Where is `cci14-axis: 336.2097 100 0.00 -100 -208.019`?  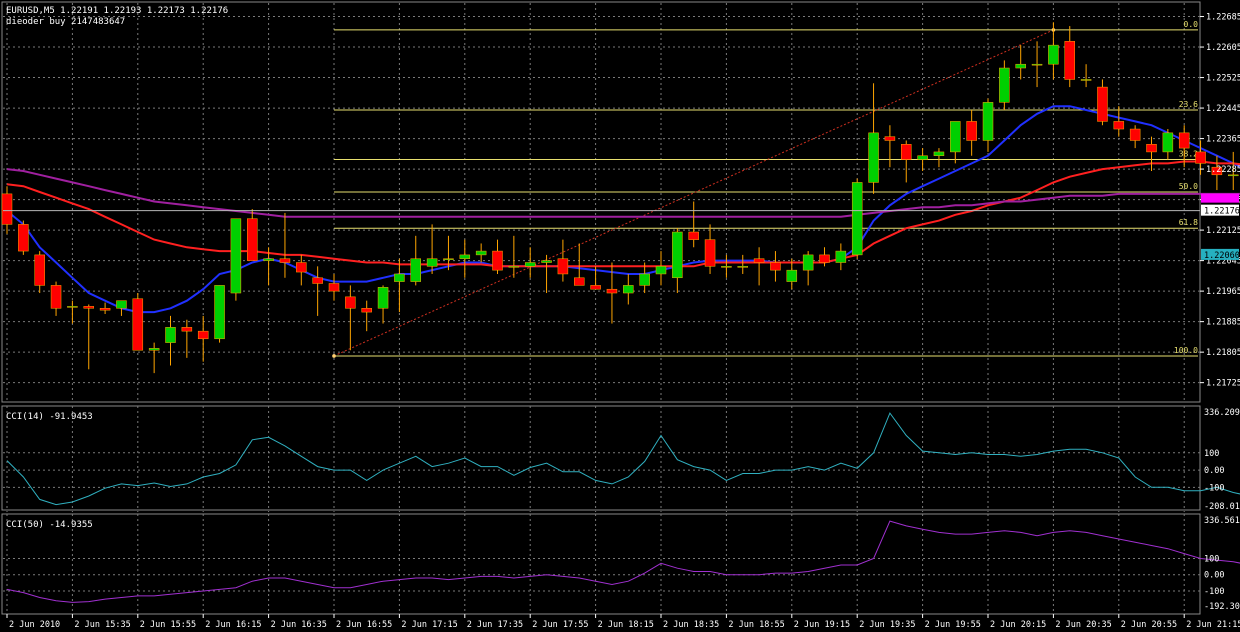
cci14-axis: 336.2097 100 0.00 -100 -208.019 is located at coordinates (1222, 460).